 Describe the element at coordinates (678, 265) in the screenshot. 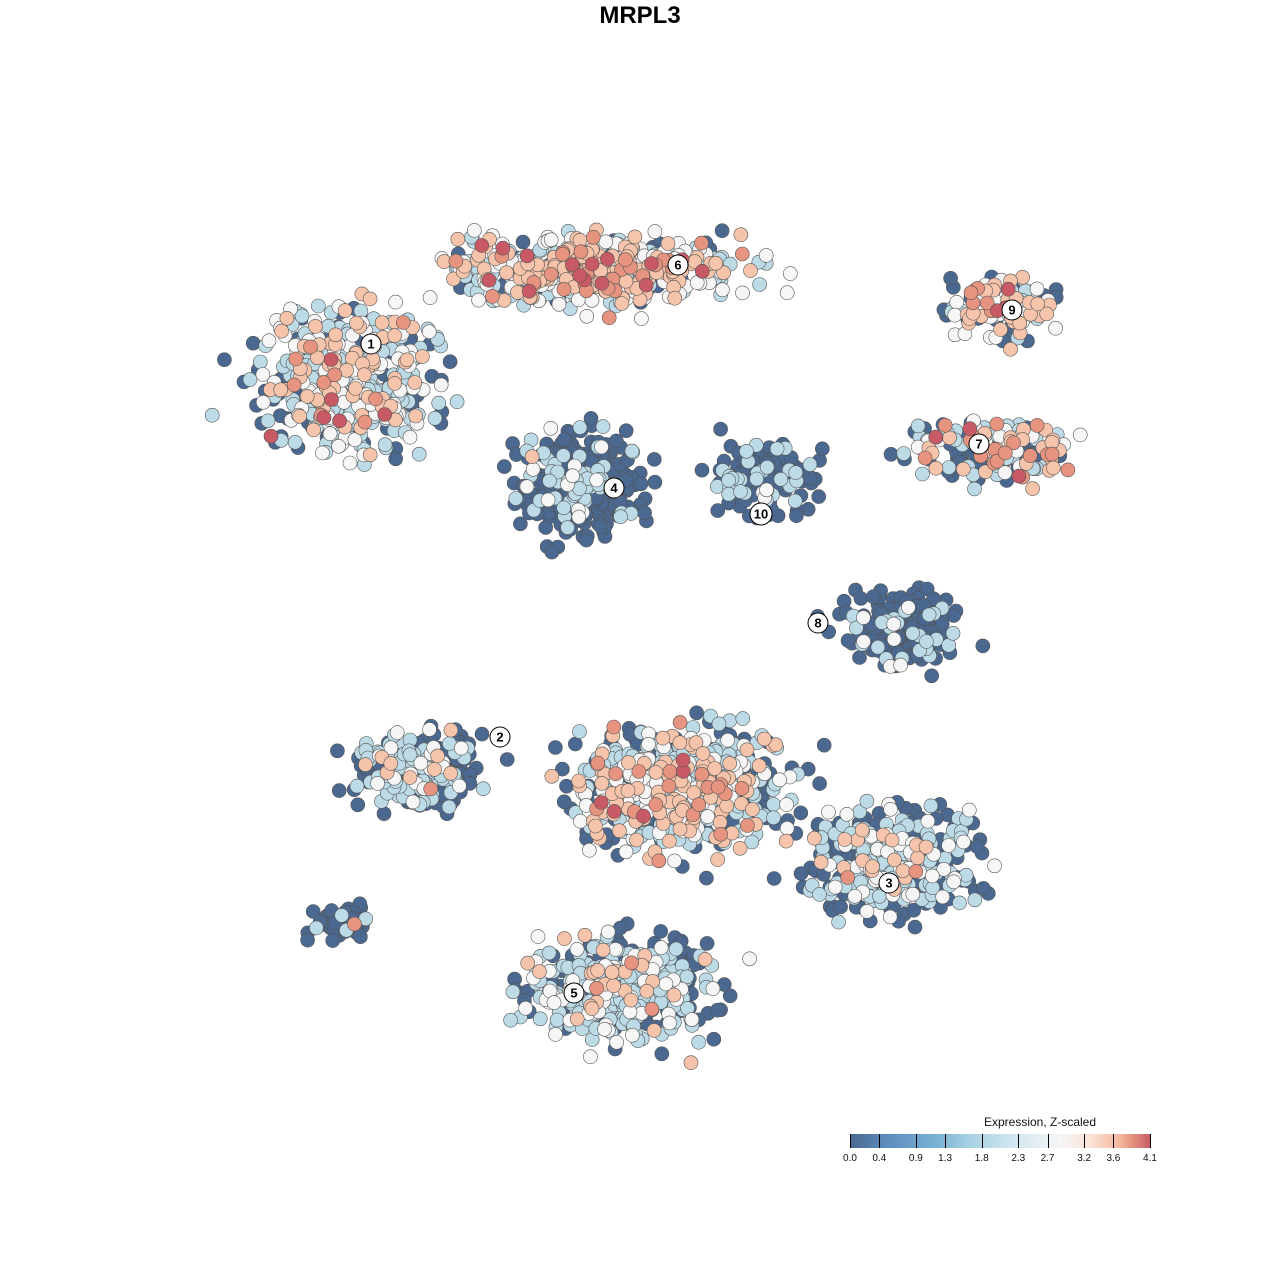

I see `cluster-label-6: 6` at that location.